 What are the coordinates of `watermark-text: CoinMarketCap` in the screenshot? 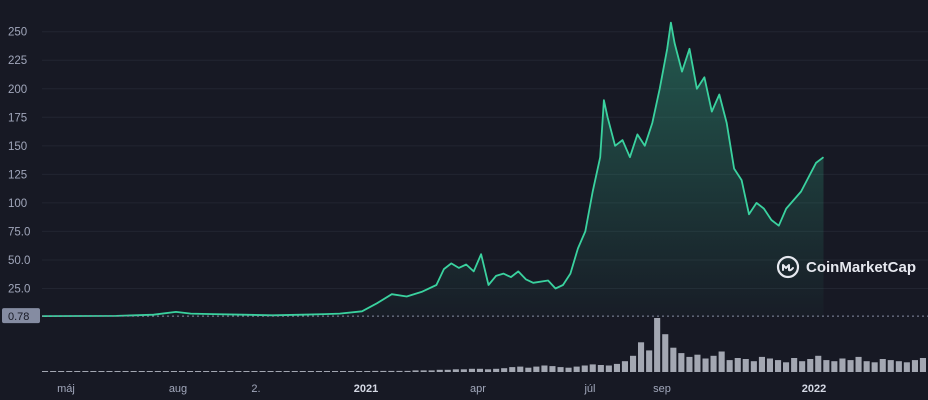 It's located at (861, 267).